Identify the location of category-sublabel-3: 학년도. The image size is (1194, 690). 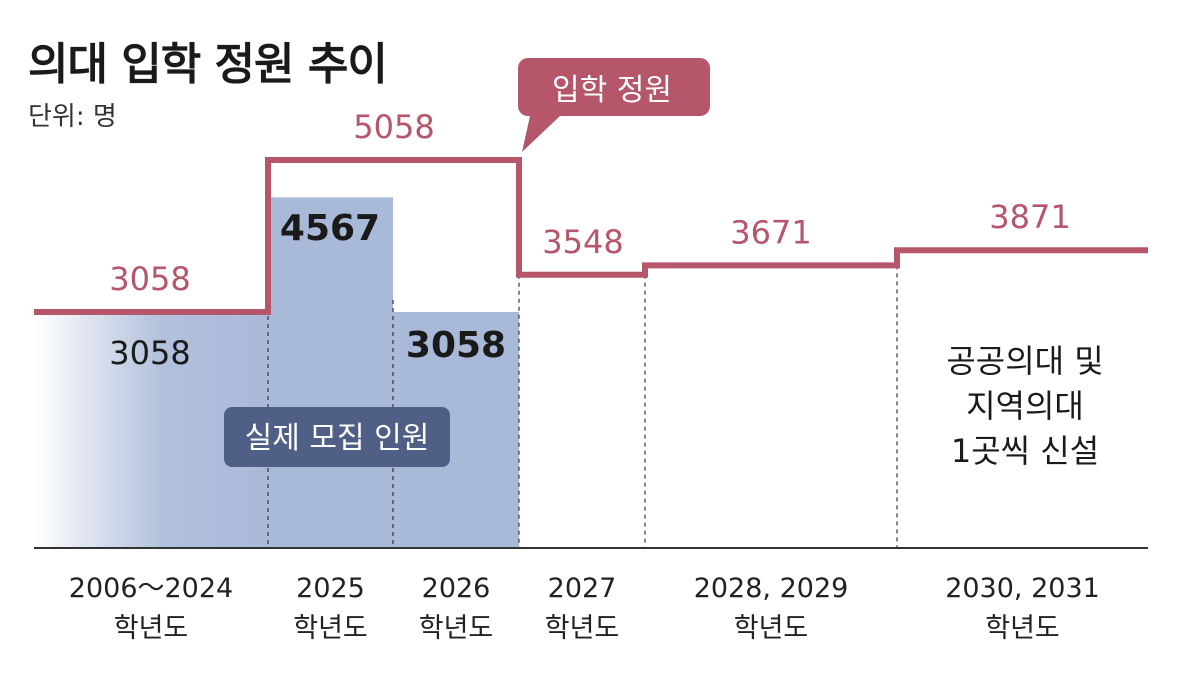
(582, 628).